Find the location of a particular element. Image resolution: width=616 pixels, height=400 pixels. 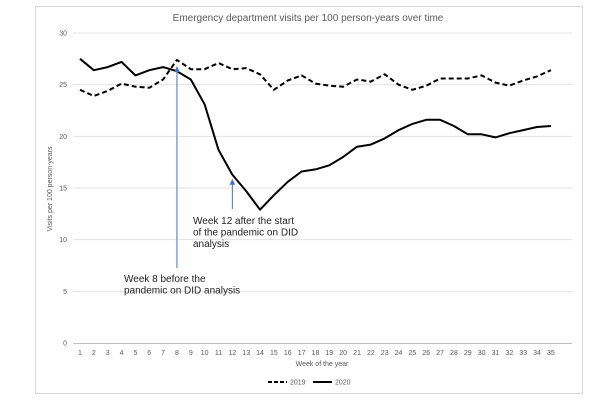

x-tick-label-11: 11 is located at coordinates (218, 353).